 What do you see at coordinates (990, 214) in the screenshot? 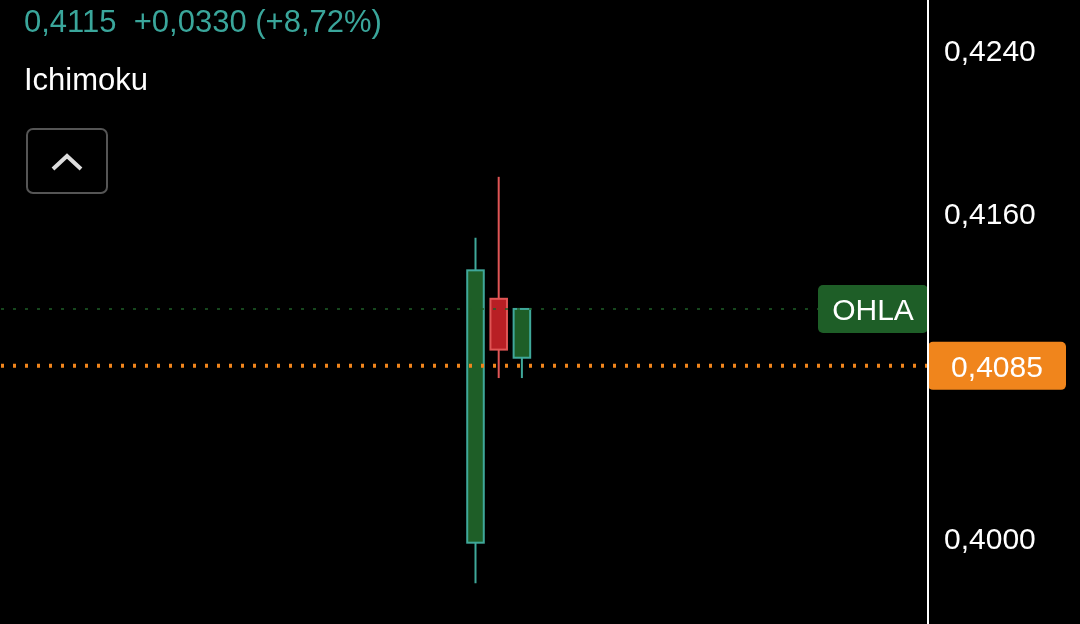
I see `y-tick-label: 0,4160` at bounding box center [990, 214].